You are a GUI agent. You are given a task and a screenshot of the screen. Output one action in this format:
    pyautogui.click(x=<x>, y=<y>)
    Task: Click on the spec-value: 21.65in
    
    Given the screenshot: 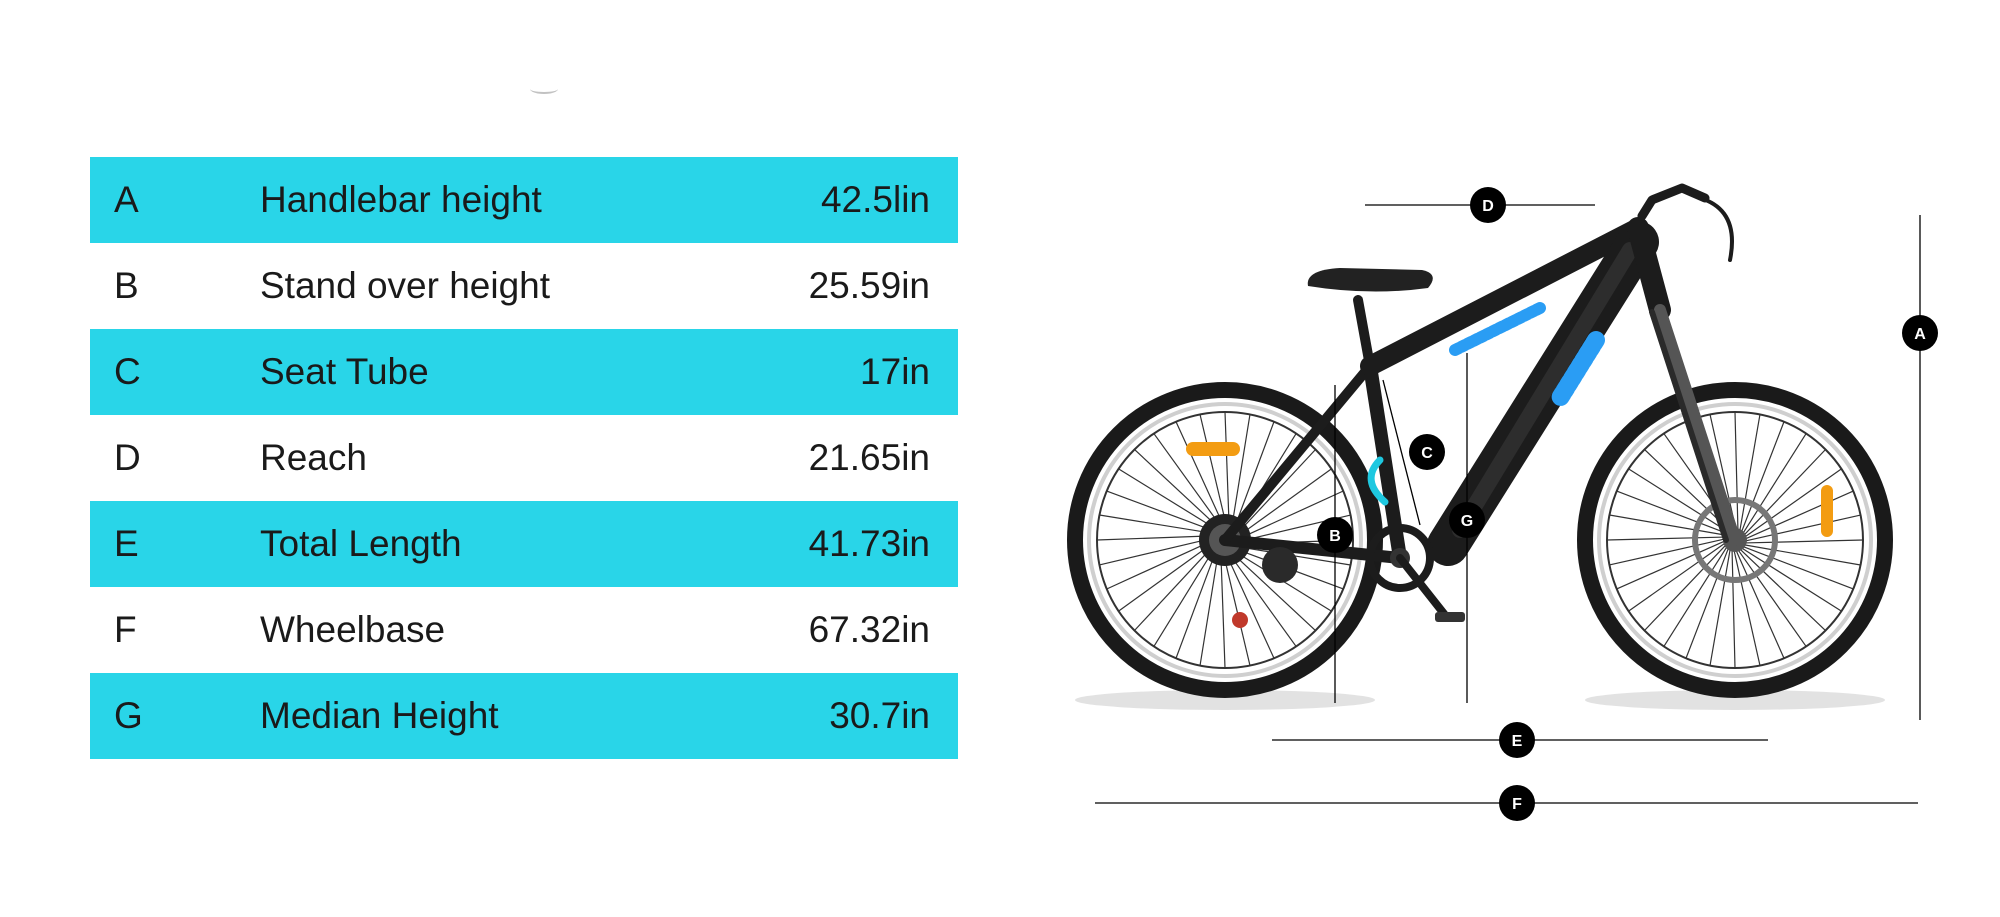 What is the action you would take?
    pyautogui.click(x=869, y=457)
    